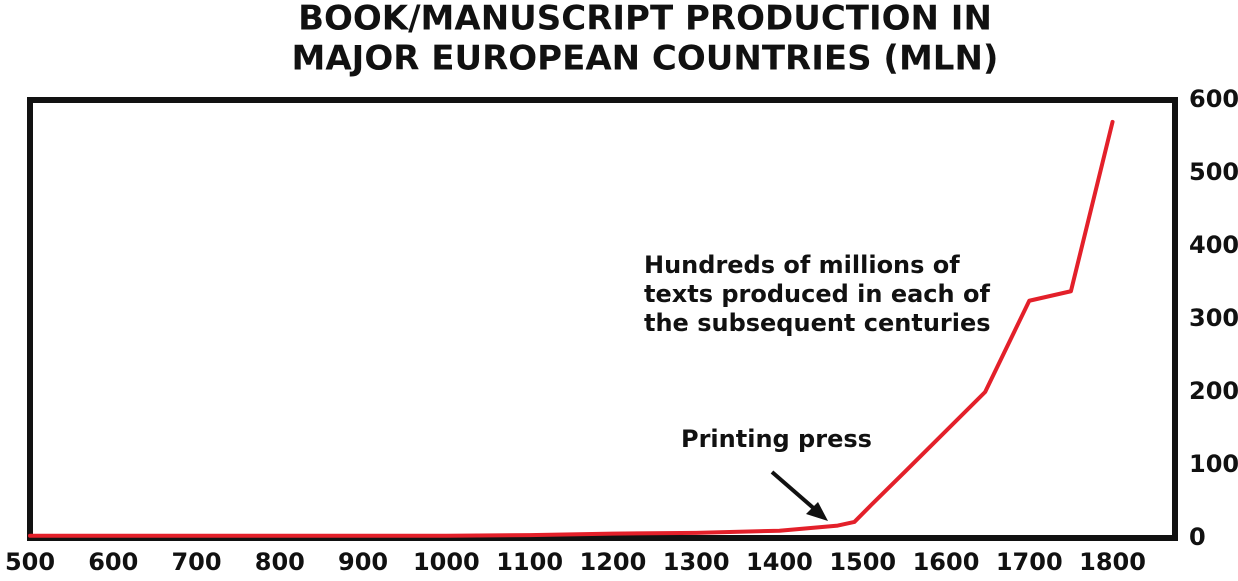  What do you see at coordinates (795, 492) in the screenshot?
I see `annotation-arrow` at bounding box center [795, 492].